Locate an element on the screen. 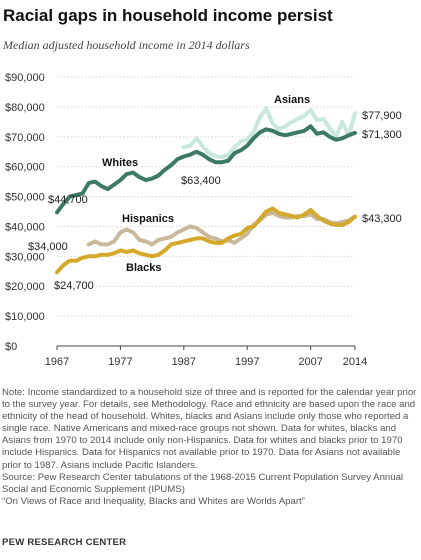 The height and width of the screenshot is (560, 421). x-tick-label: 2014 is located at coordinates (355, 362).